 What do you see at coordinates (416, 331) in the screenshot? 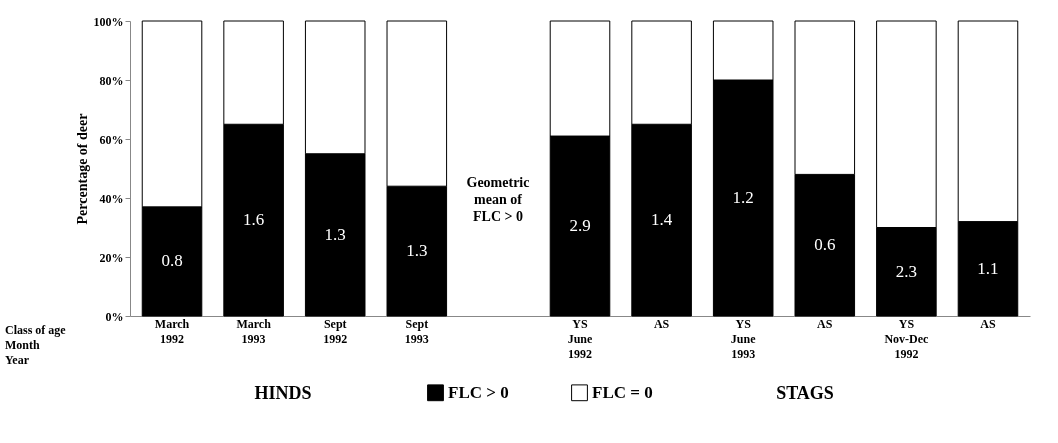
I see `x-tick-label: Sept 1993` at bounding box center [416, 331].